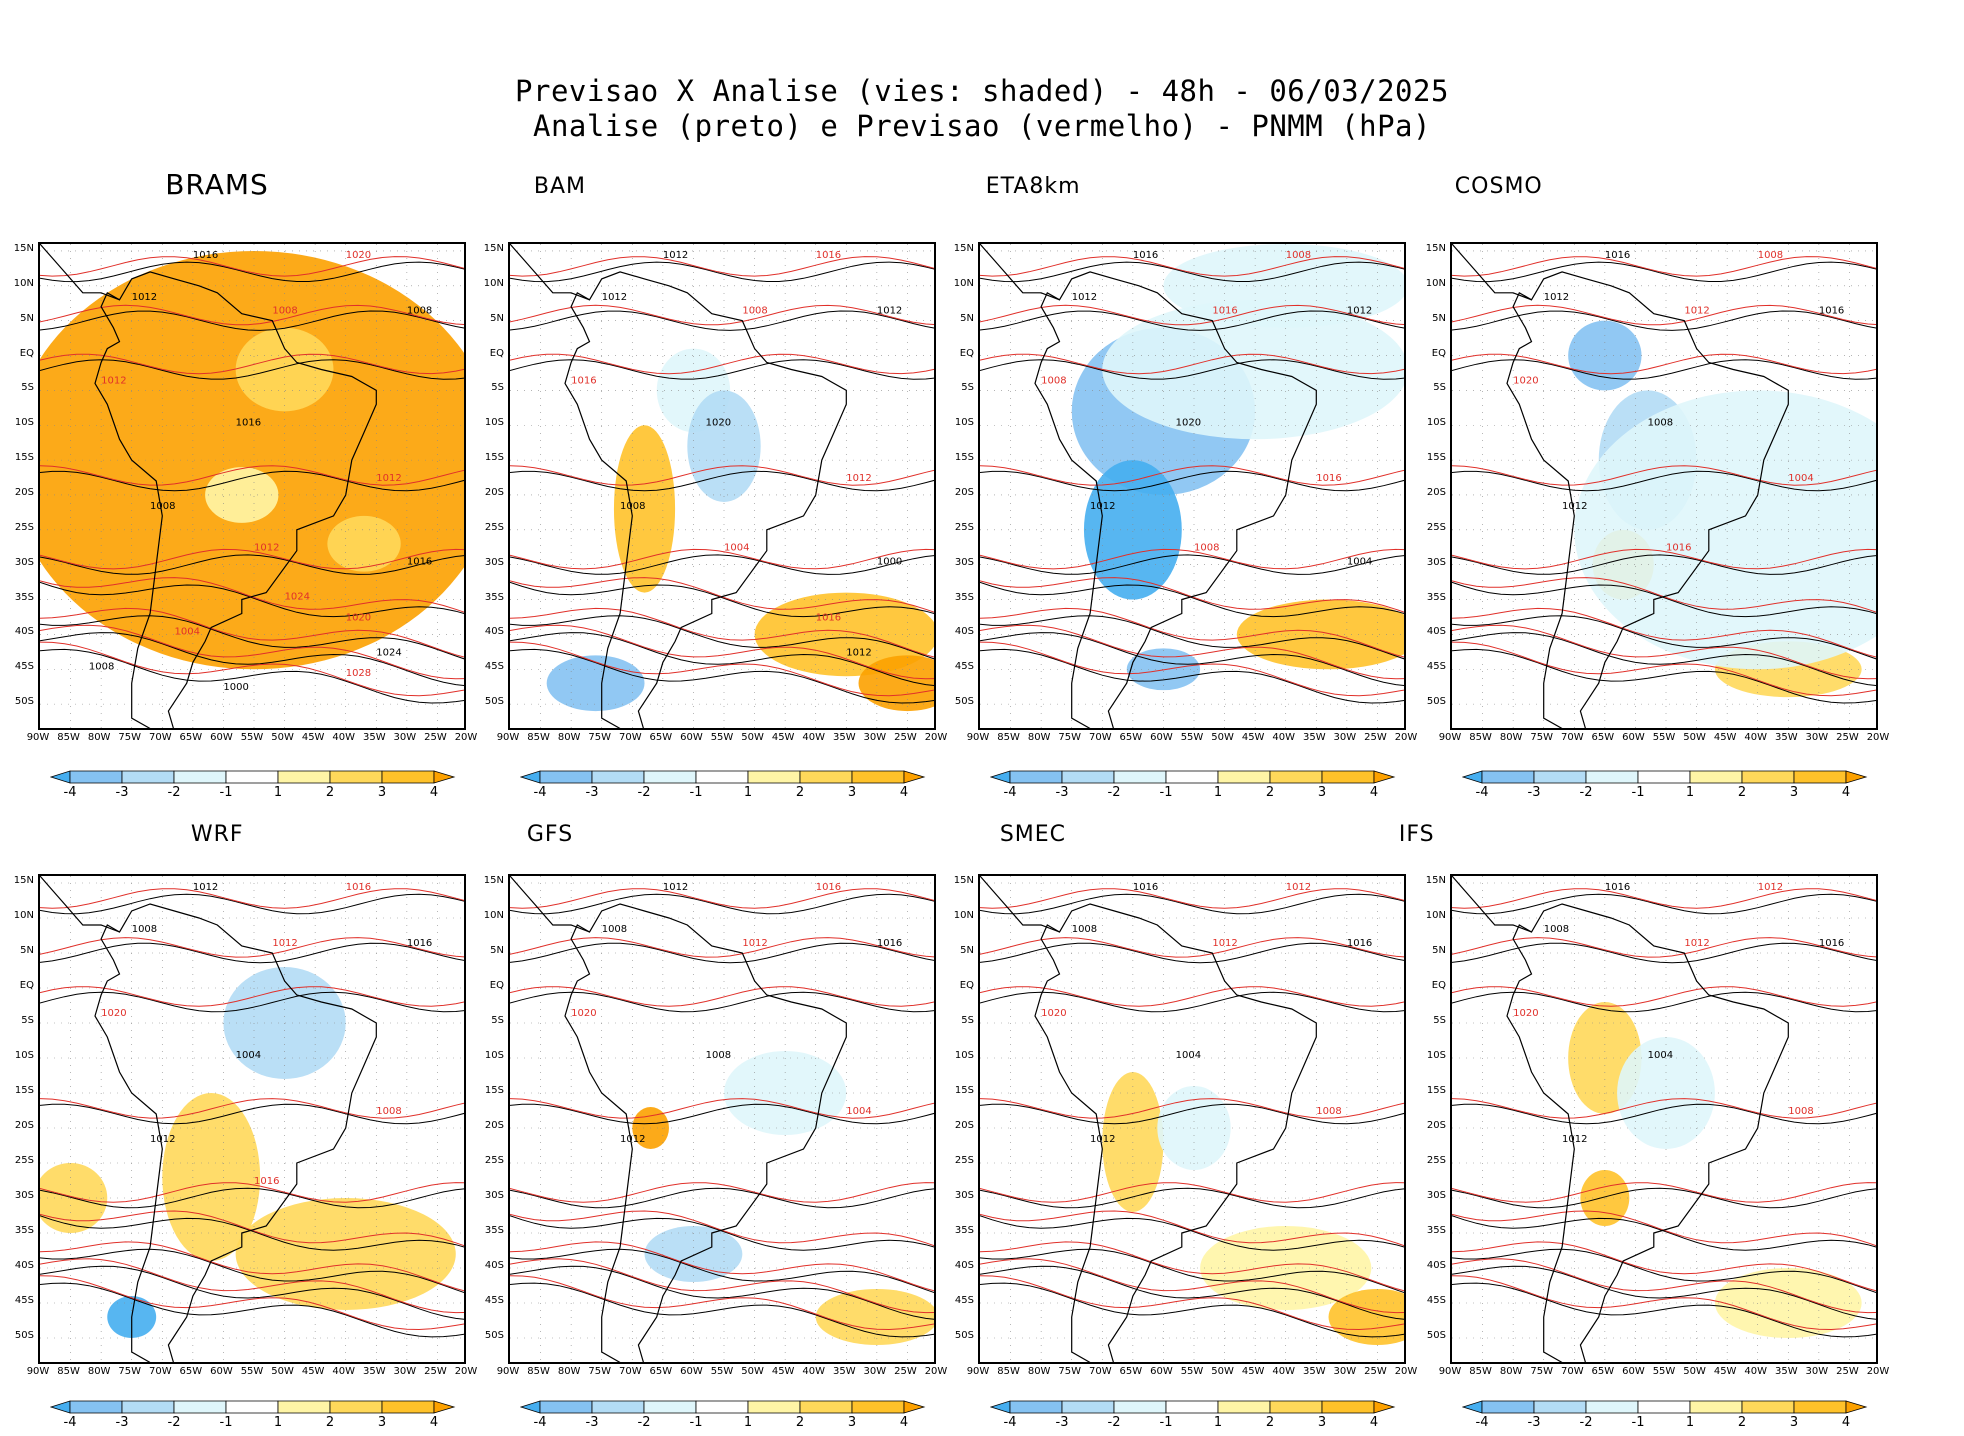 The height and width of the screenshot is (1436, 1964). Describe the element at coordinates (174, 1422) in the screenshot. I see `colorbar-label: -2` at that location.